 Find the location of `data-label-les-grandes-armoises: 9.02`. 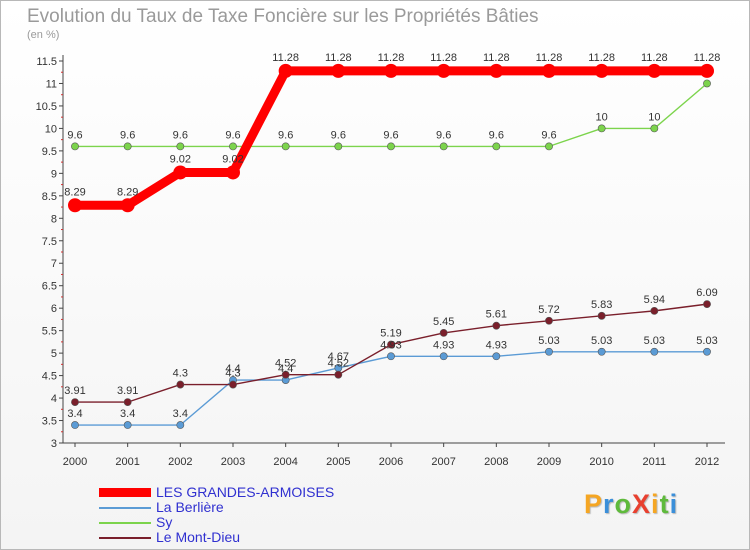

data-label-les-grandes-armoises: 9.02 is located at coordinates (180, 159).